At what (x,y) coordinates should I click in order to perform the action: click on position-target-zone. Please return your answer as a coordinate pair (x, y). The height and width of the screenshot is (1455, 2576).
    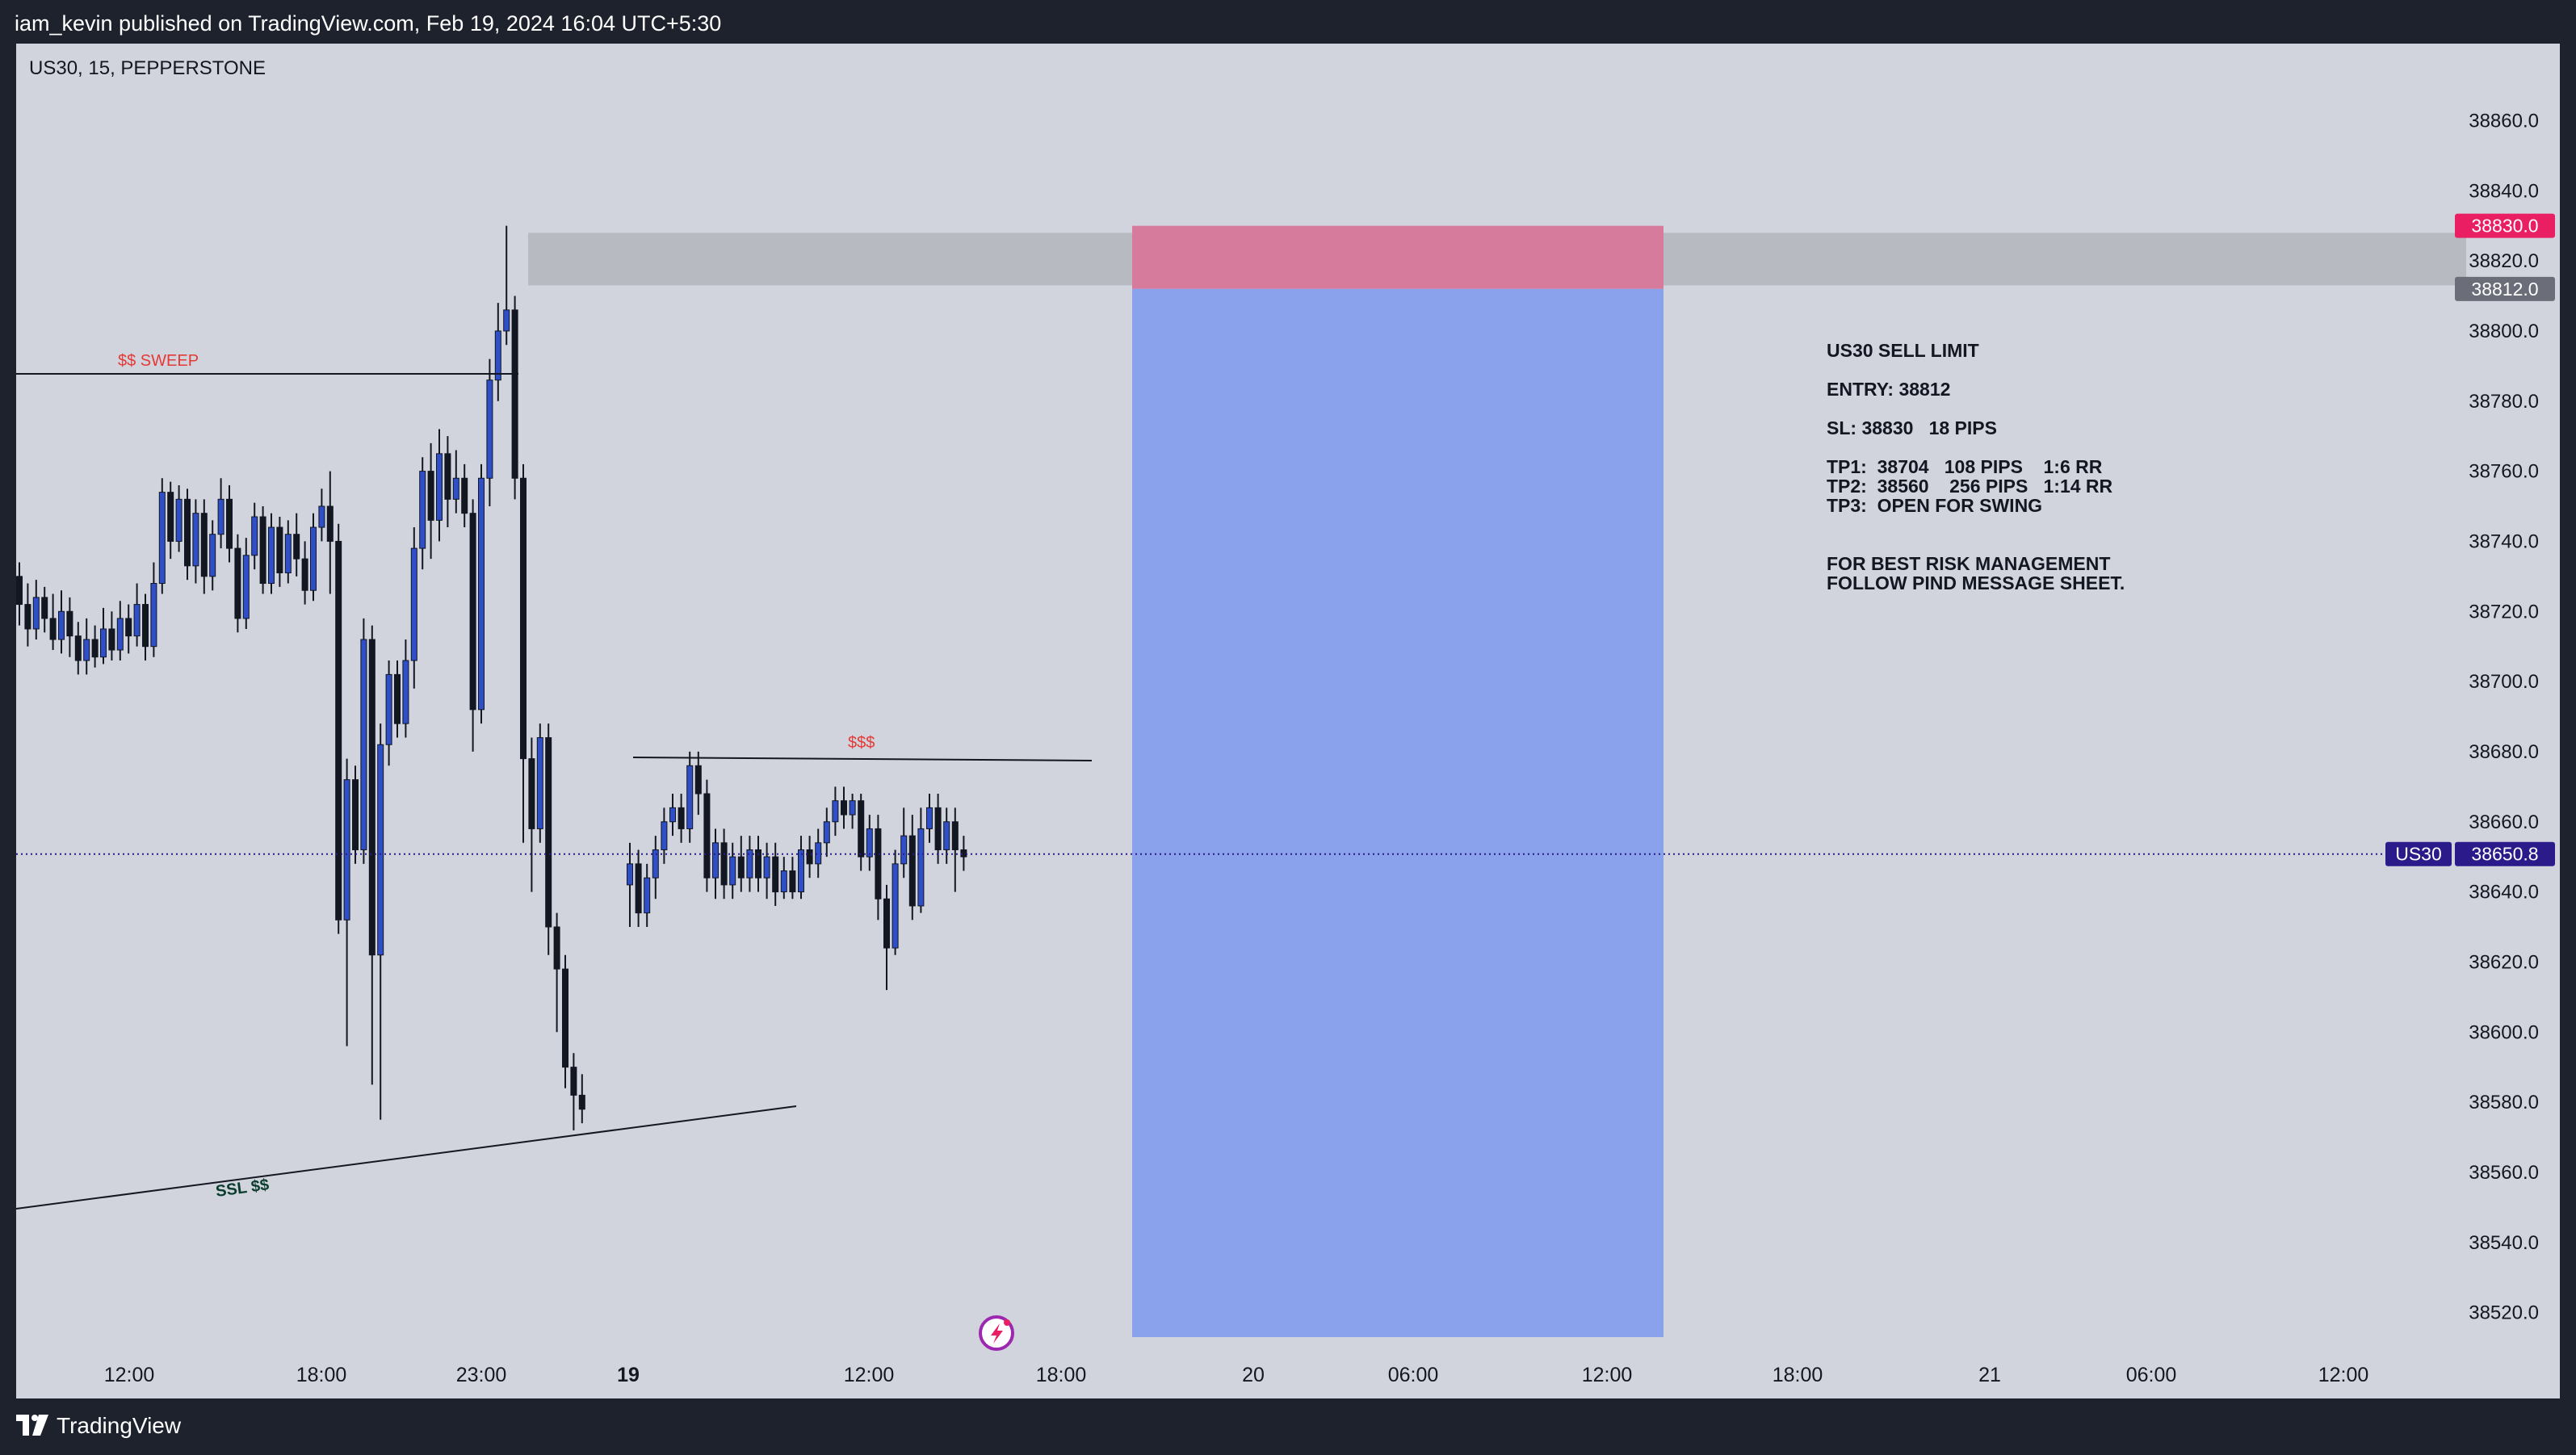
    Looking at the image, I should click on (1397, 812).